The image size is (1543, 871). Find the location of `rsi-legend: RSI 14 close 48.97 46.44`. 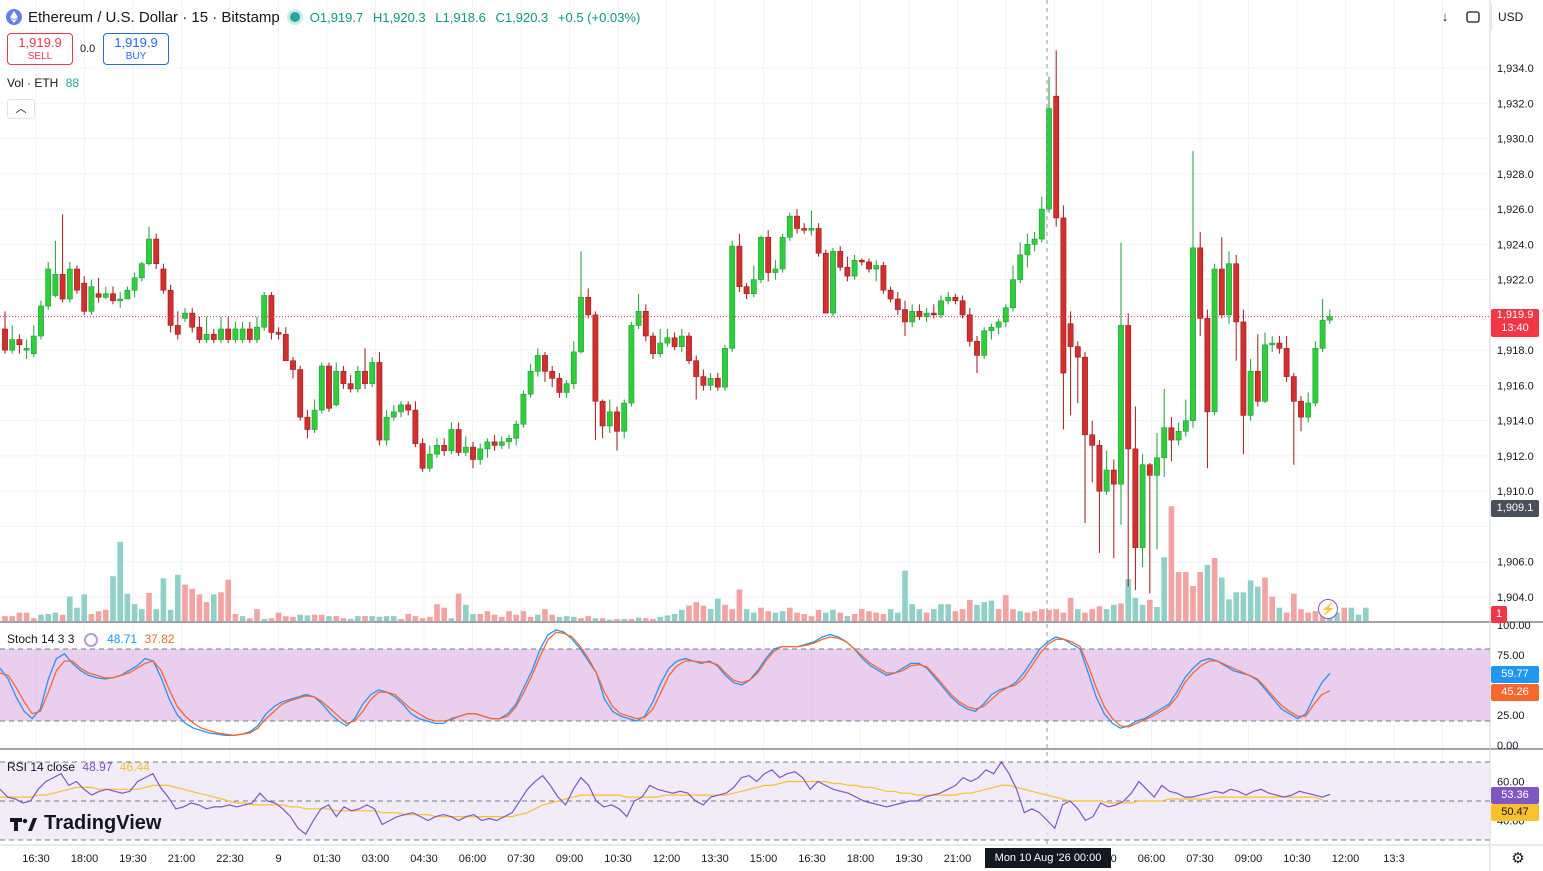

rsi-legend: RSI 14 close 48.97 46.44 is located at coordinates (78, 767).